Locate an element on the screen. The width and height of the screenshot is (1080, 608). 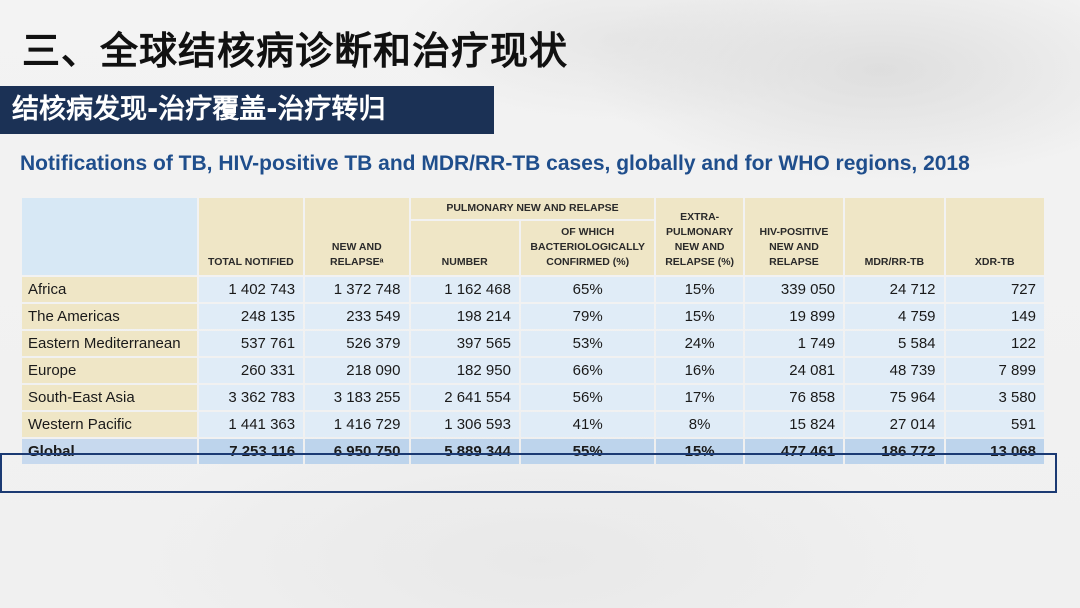
bacteriologically-confirmed-cell: 56% is located at coordinates (587, 397).